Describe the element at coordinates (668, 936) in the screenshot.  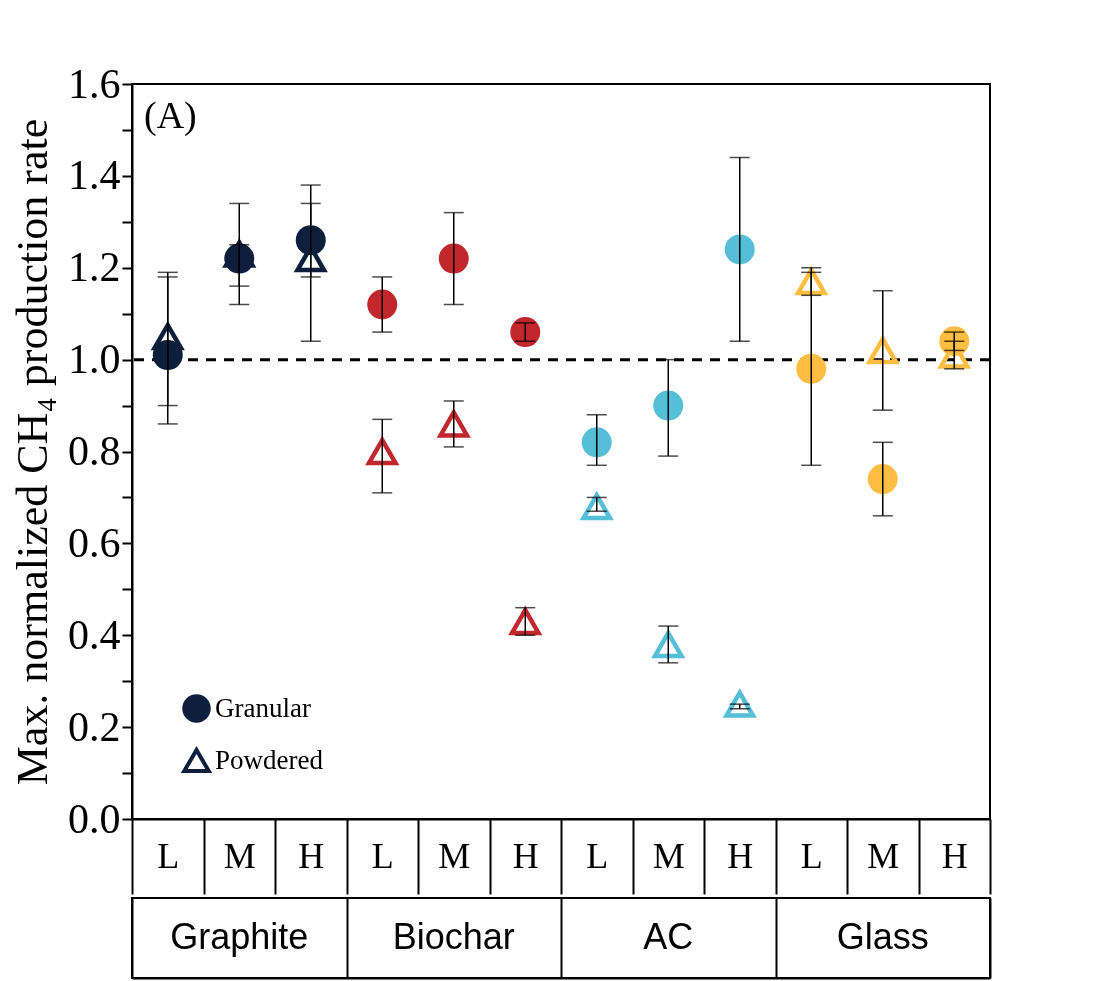
I see `text: AC` at that location.